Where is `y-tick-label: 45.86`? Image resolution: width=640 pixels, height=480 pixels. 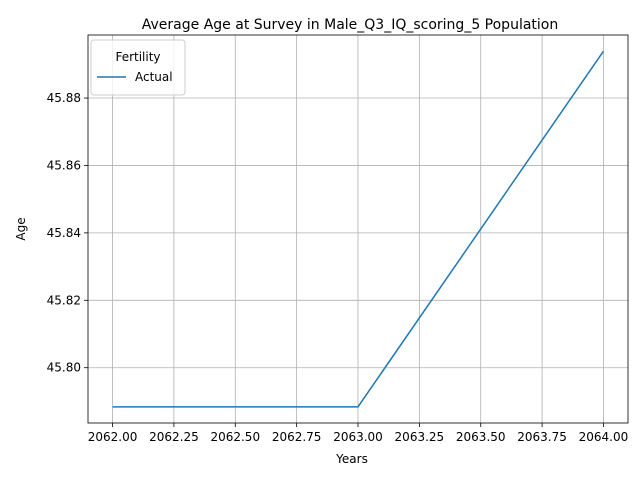 y-tick-label: 45.86 is located at coordinates (64, 165).